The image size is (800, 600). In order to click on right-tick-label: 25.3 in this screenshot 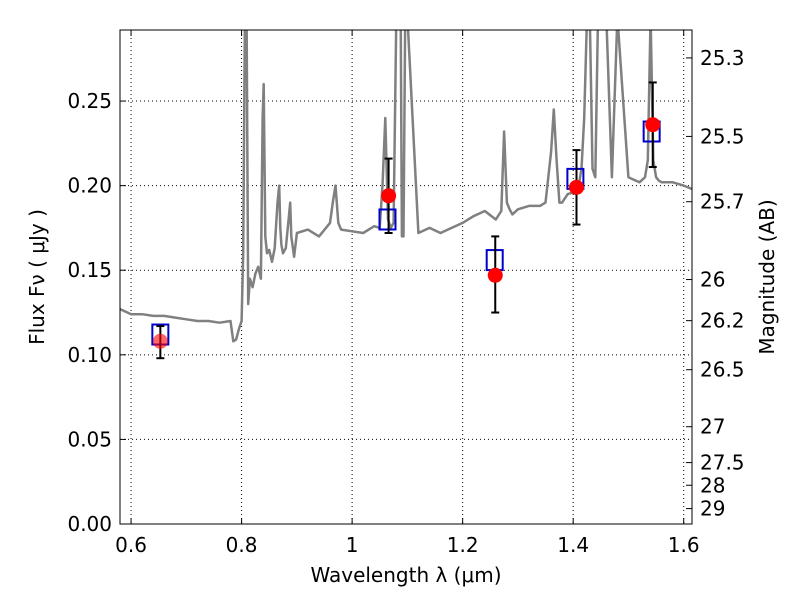, I will do `click(722, 58)`.